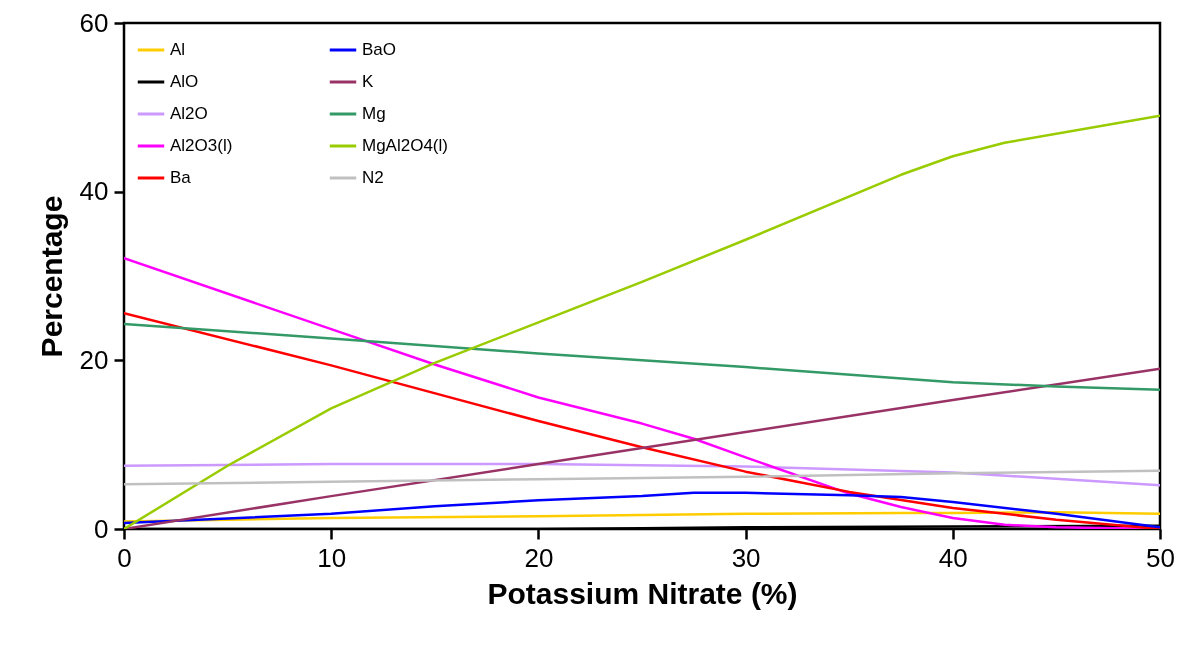 The height and width of the screenshot is (646, 1189). I want to click on legend-label: Al2O, so click(189, 113).